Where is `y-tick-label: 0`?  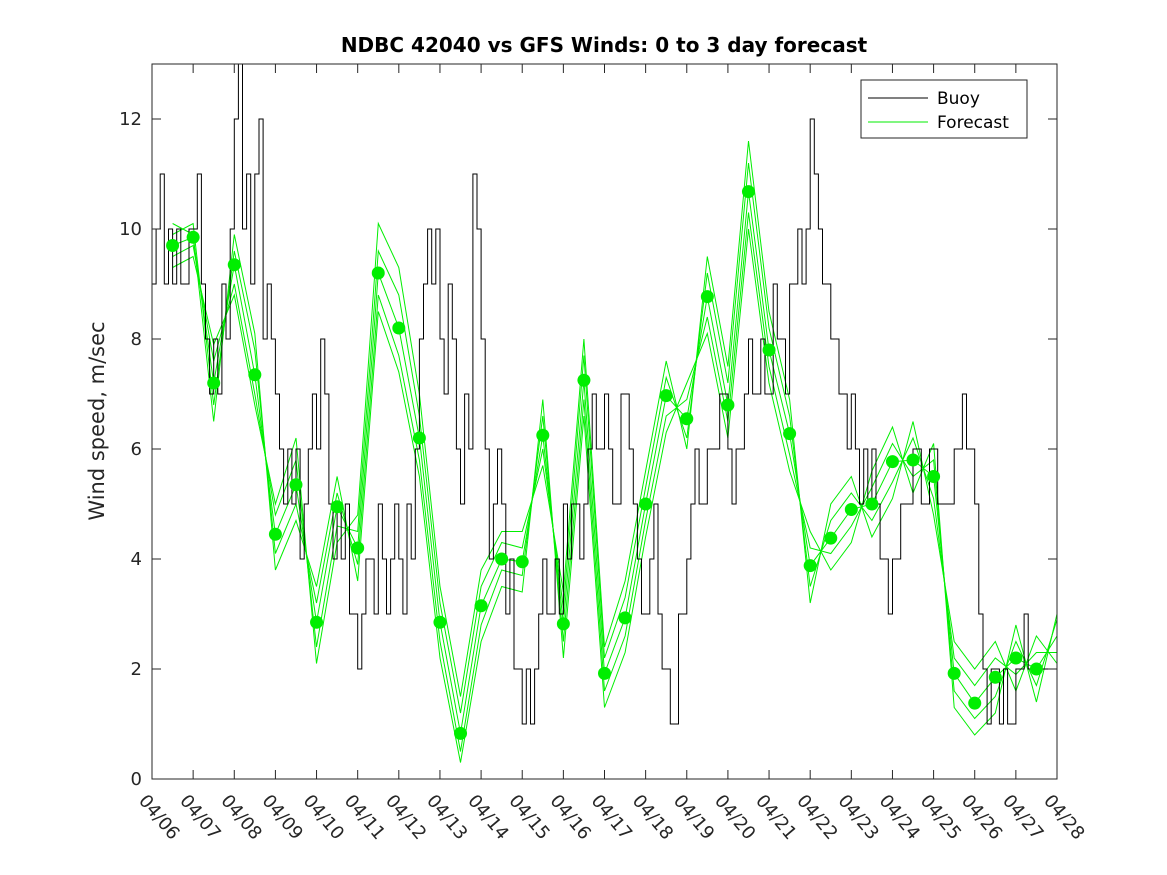
y-tick-label: 0 is located at coordinates (136, 779).